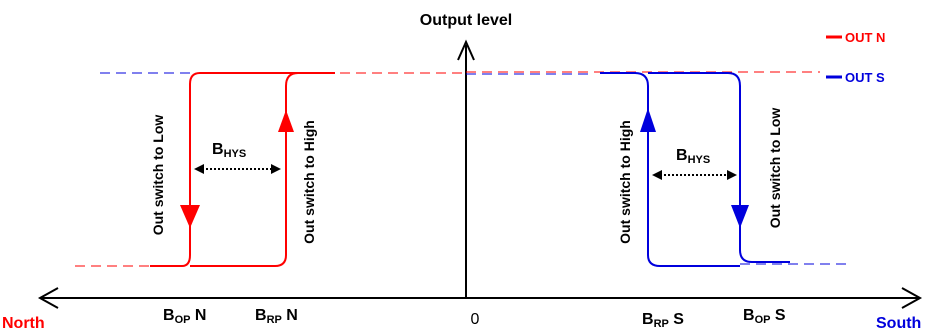 This screenshot has height=331, width=935. What do you see at coordinates (648, 120) in the screenshot?
I see `south-up-arrow` at bounding box center [648, 120].